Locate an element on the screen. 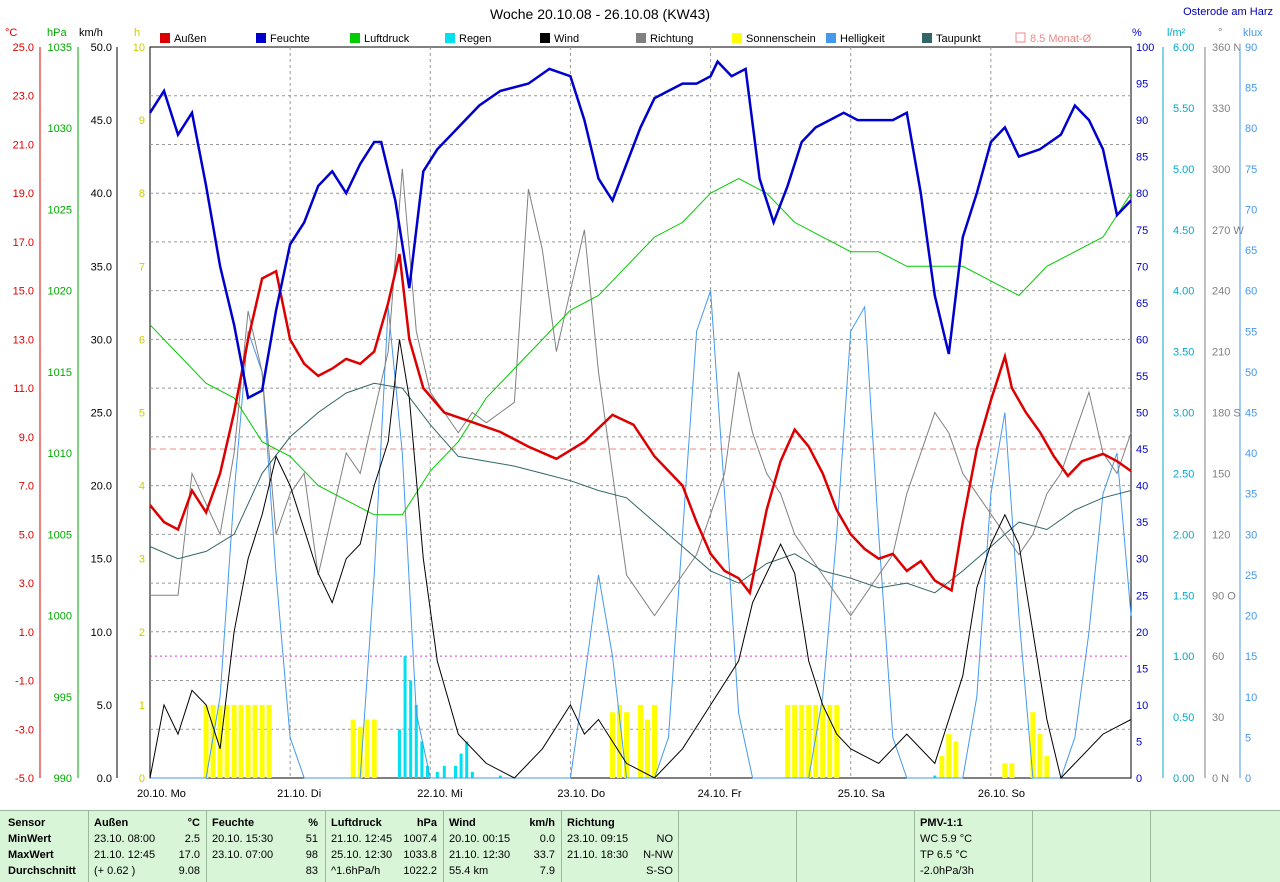  sun-unit: h is located at coordinates (137, 33).